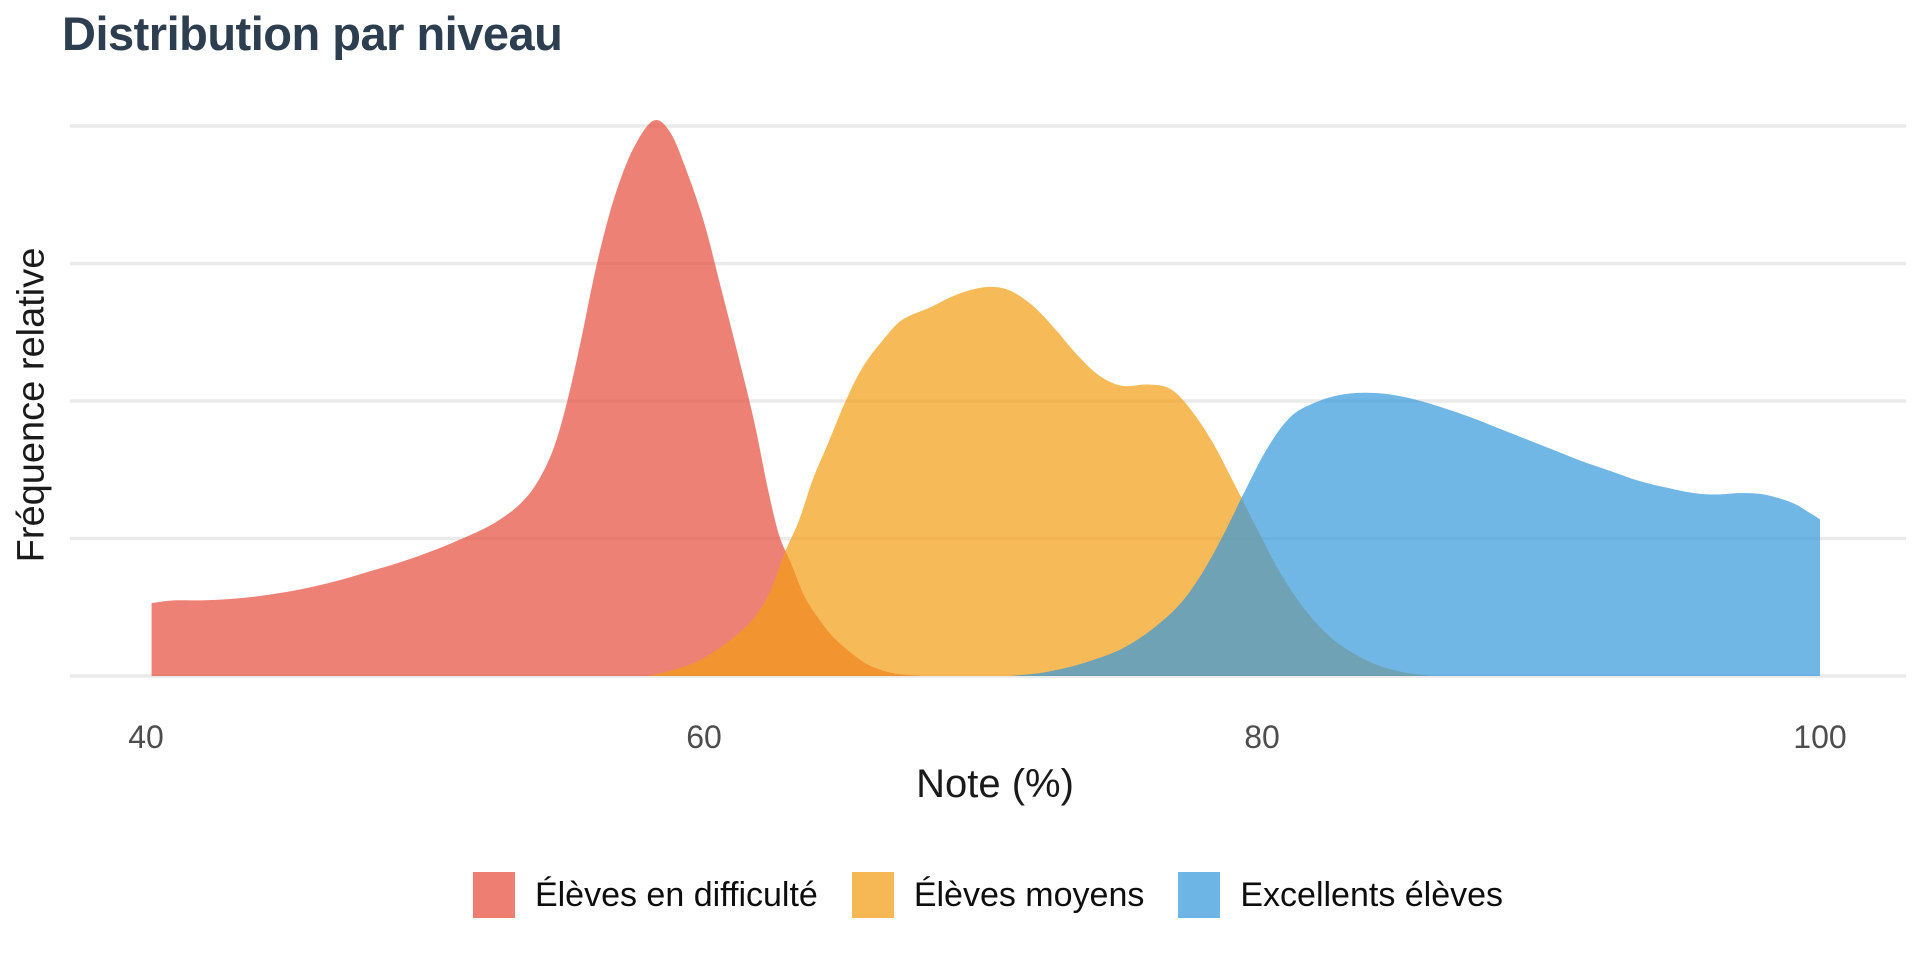  I want to click on legend-item: Excellents élèves, so click(1340, 895).